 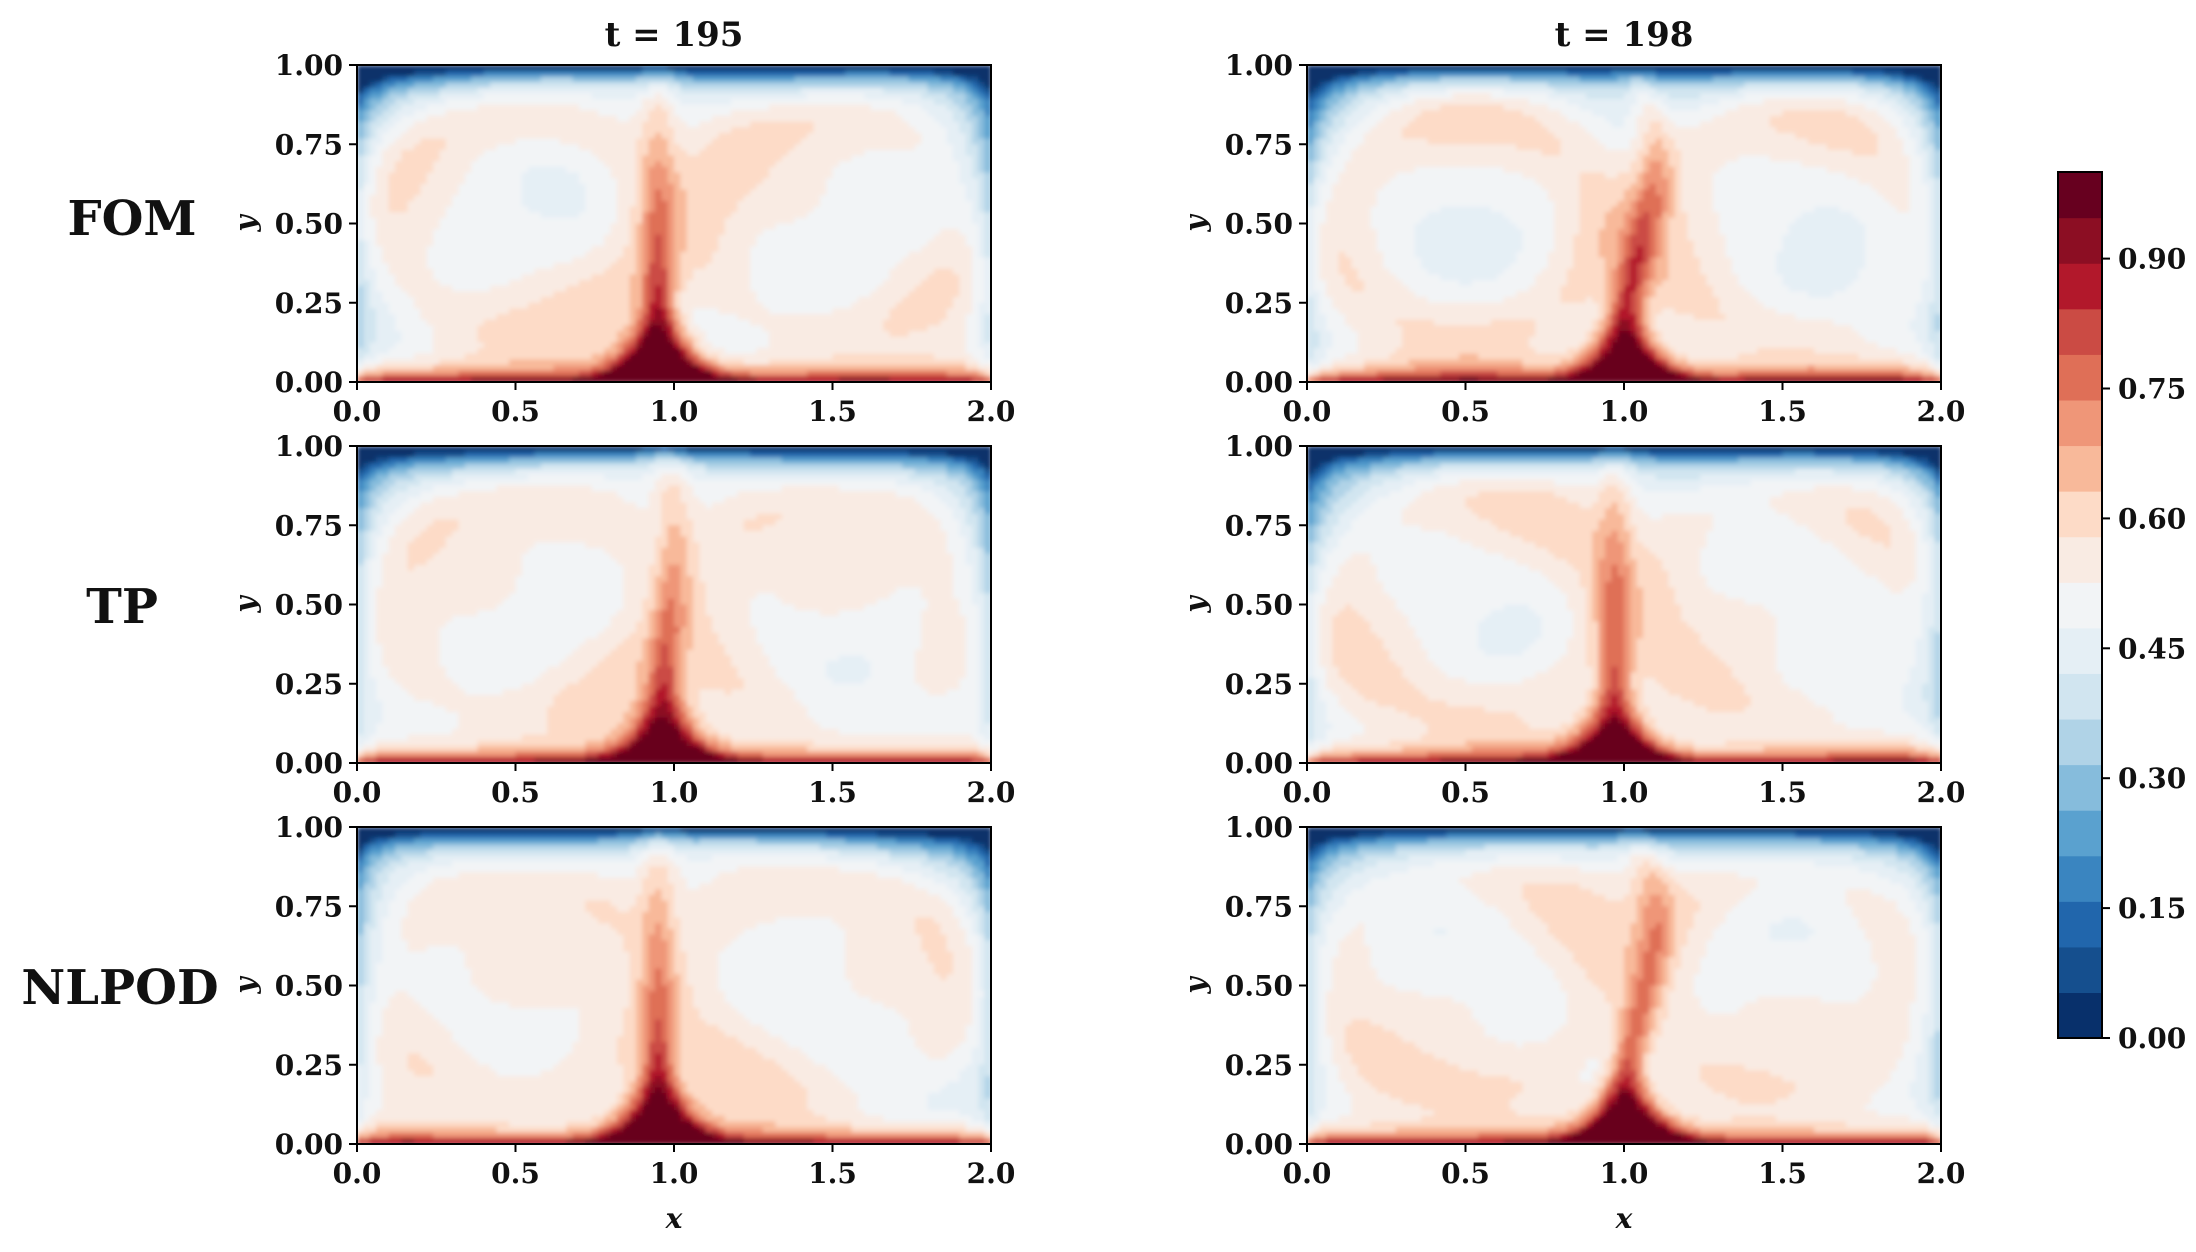 I want to click on panel-fom-left: 0.0 0.5 1.0 1.5 2.0 0.00 0.25 0.50 0.75 1.00 y, so click(x=622, y=238).